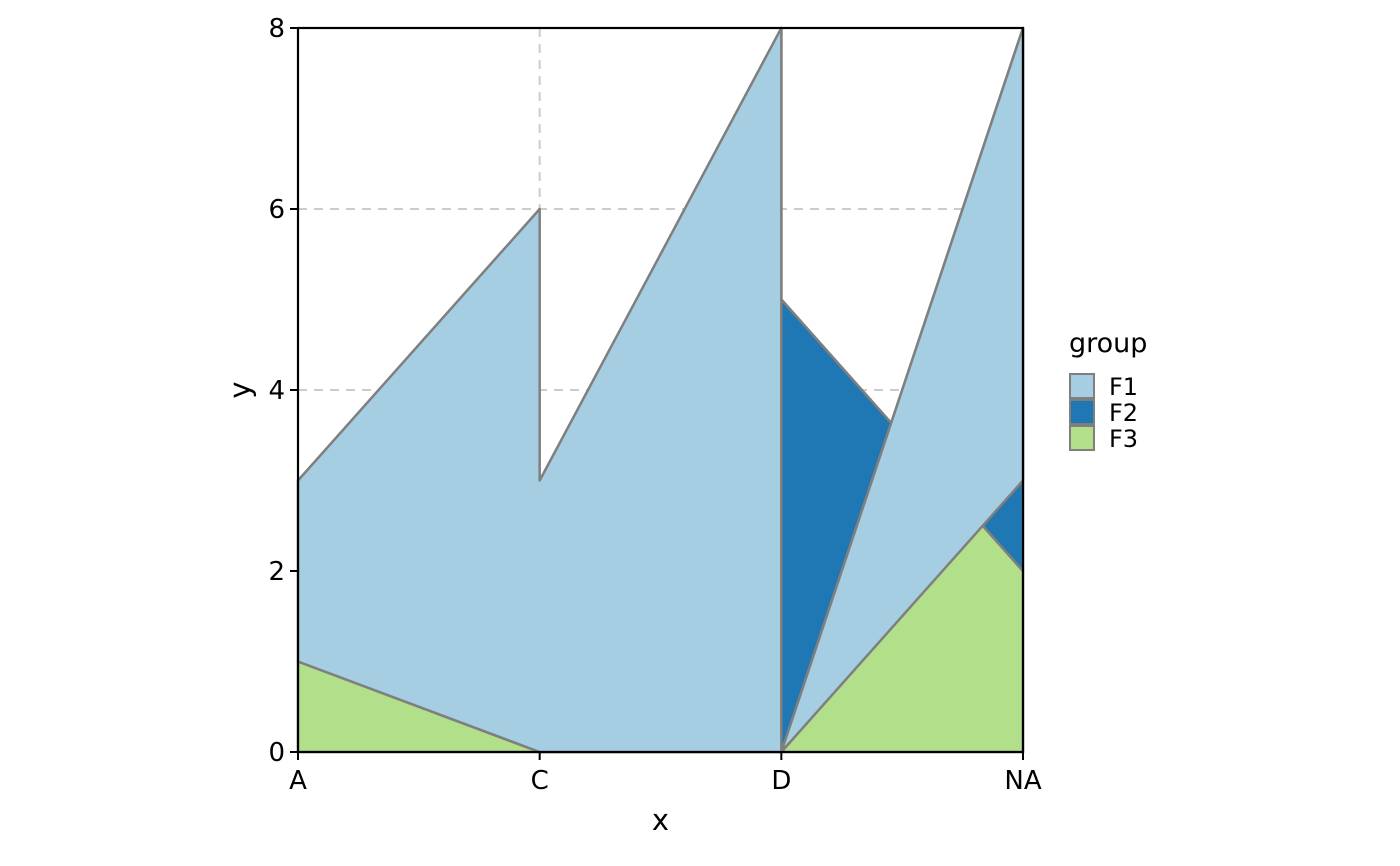 The width and height of the screenshot is (1400, 866). I want to click on legend-label-f2: F2, so click(1123, 413).